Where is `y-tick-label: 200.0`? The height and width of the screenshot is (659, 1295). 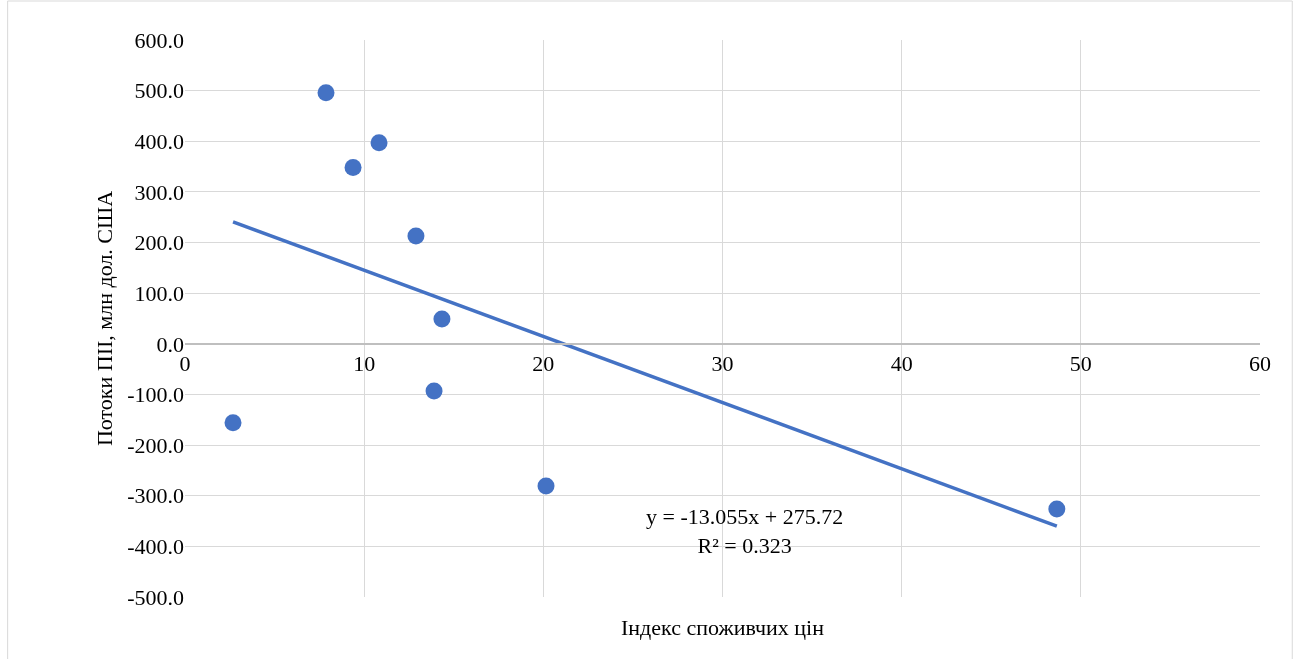
y-tick-label: 200.0 is located at coordinates (159, 243).